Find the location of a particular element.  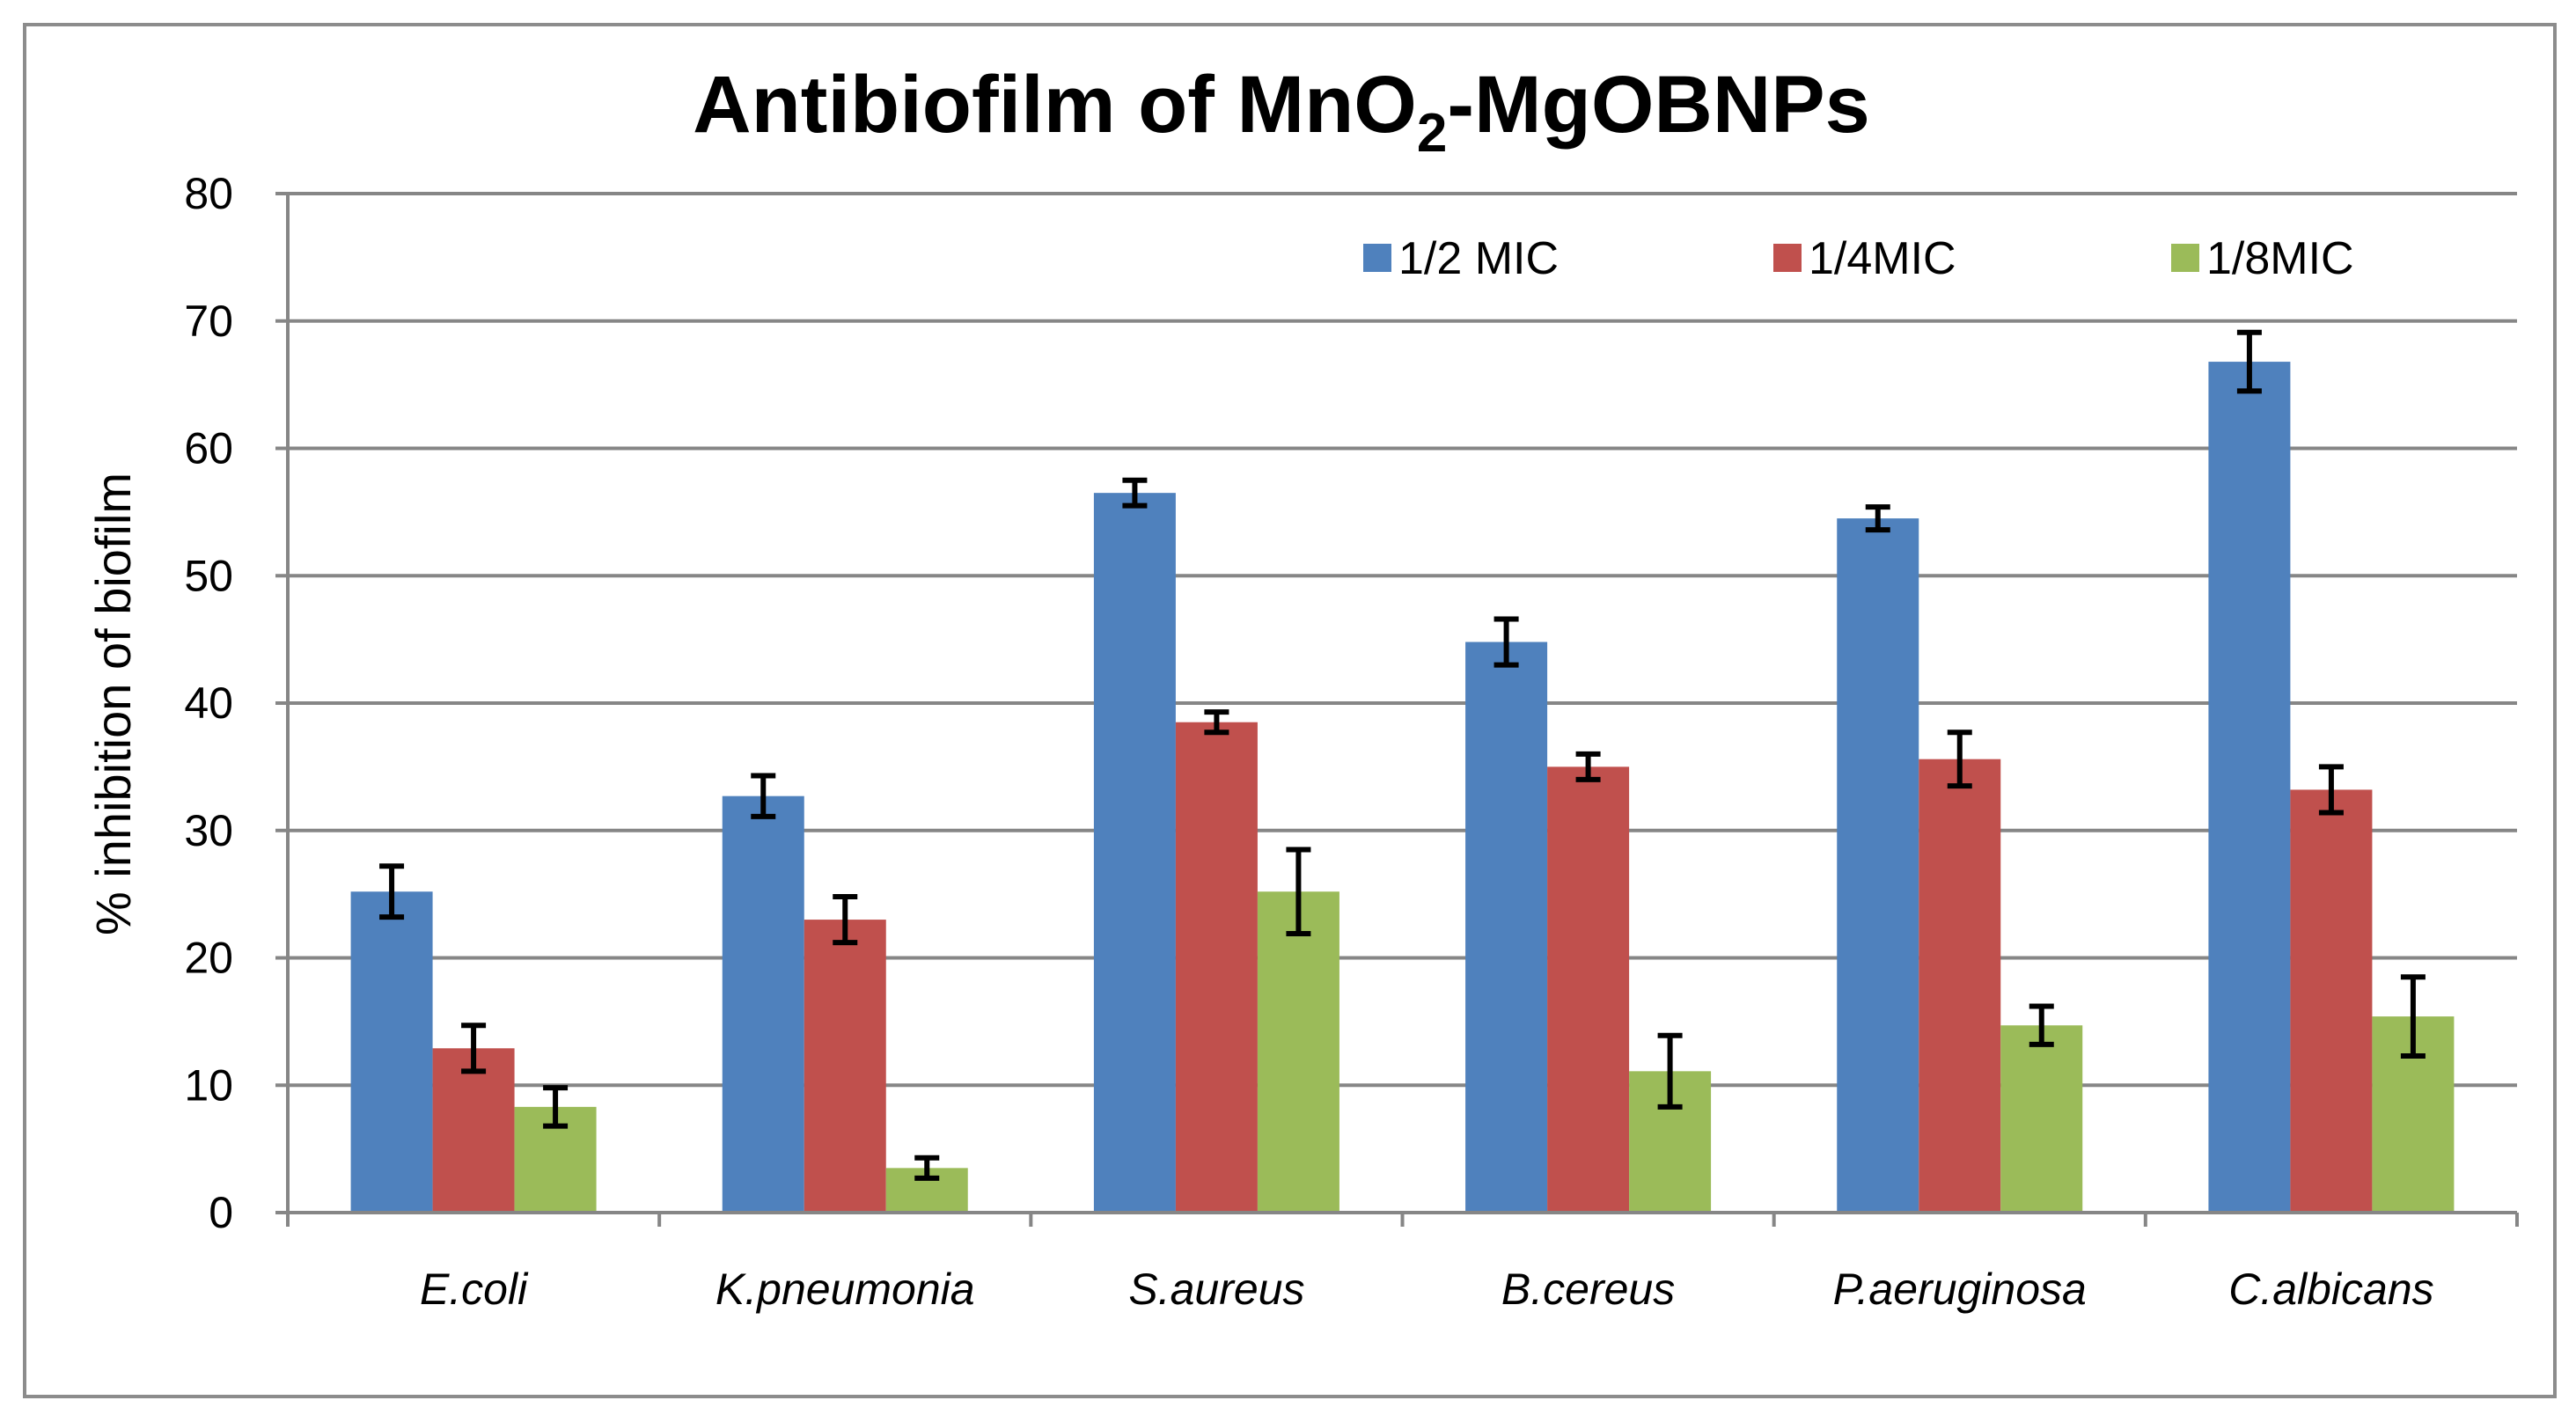

y-tick-label: 80 is located at coordinates (208, 193).